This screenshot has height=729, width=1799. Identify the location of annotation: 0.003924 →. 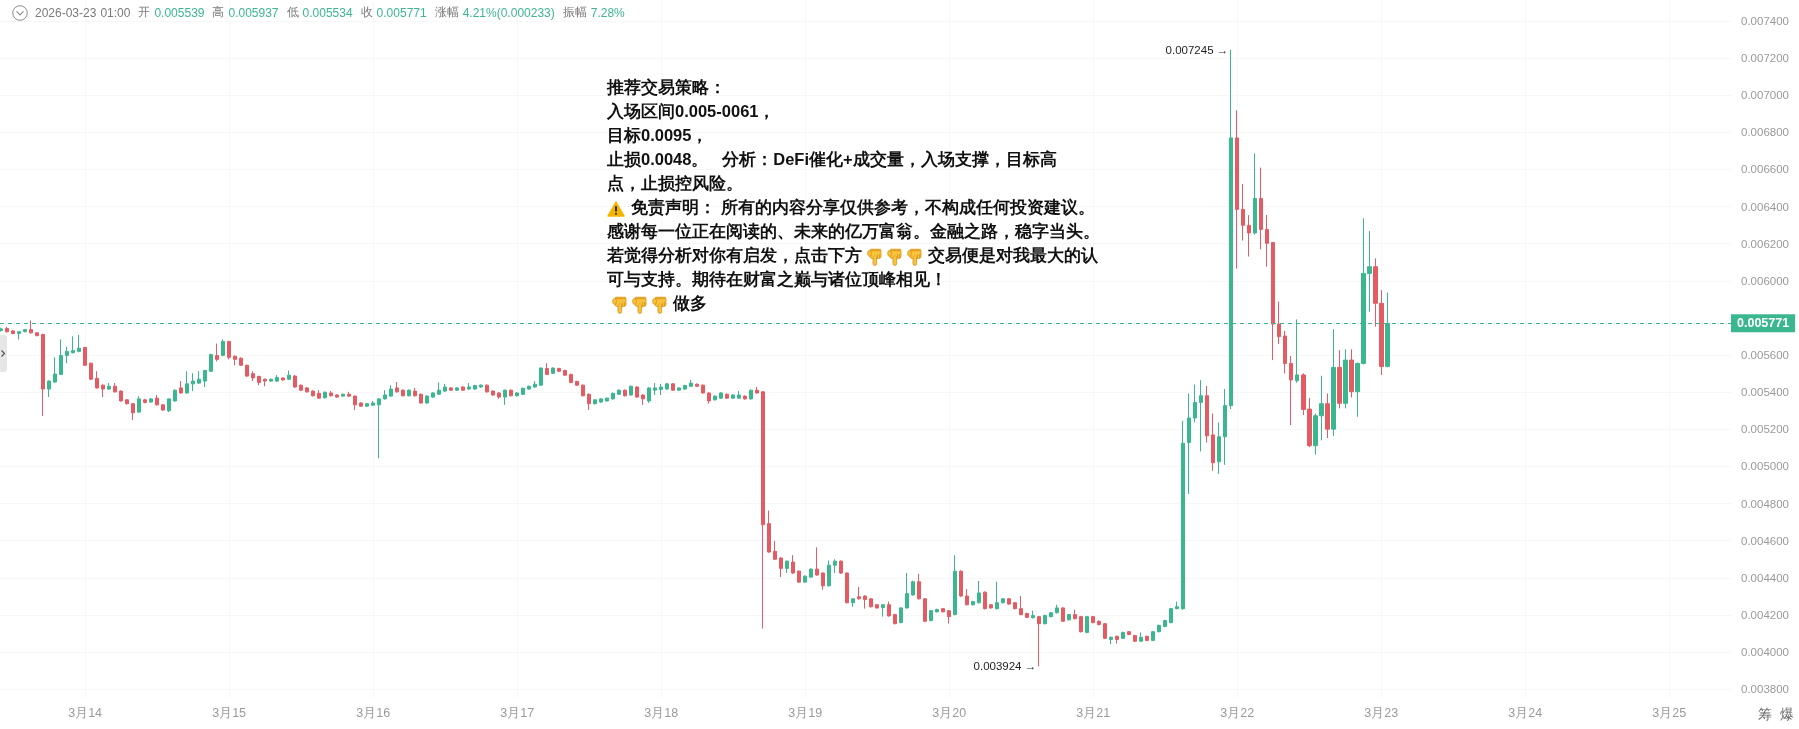
(1005, 666).